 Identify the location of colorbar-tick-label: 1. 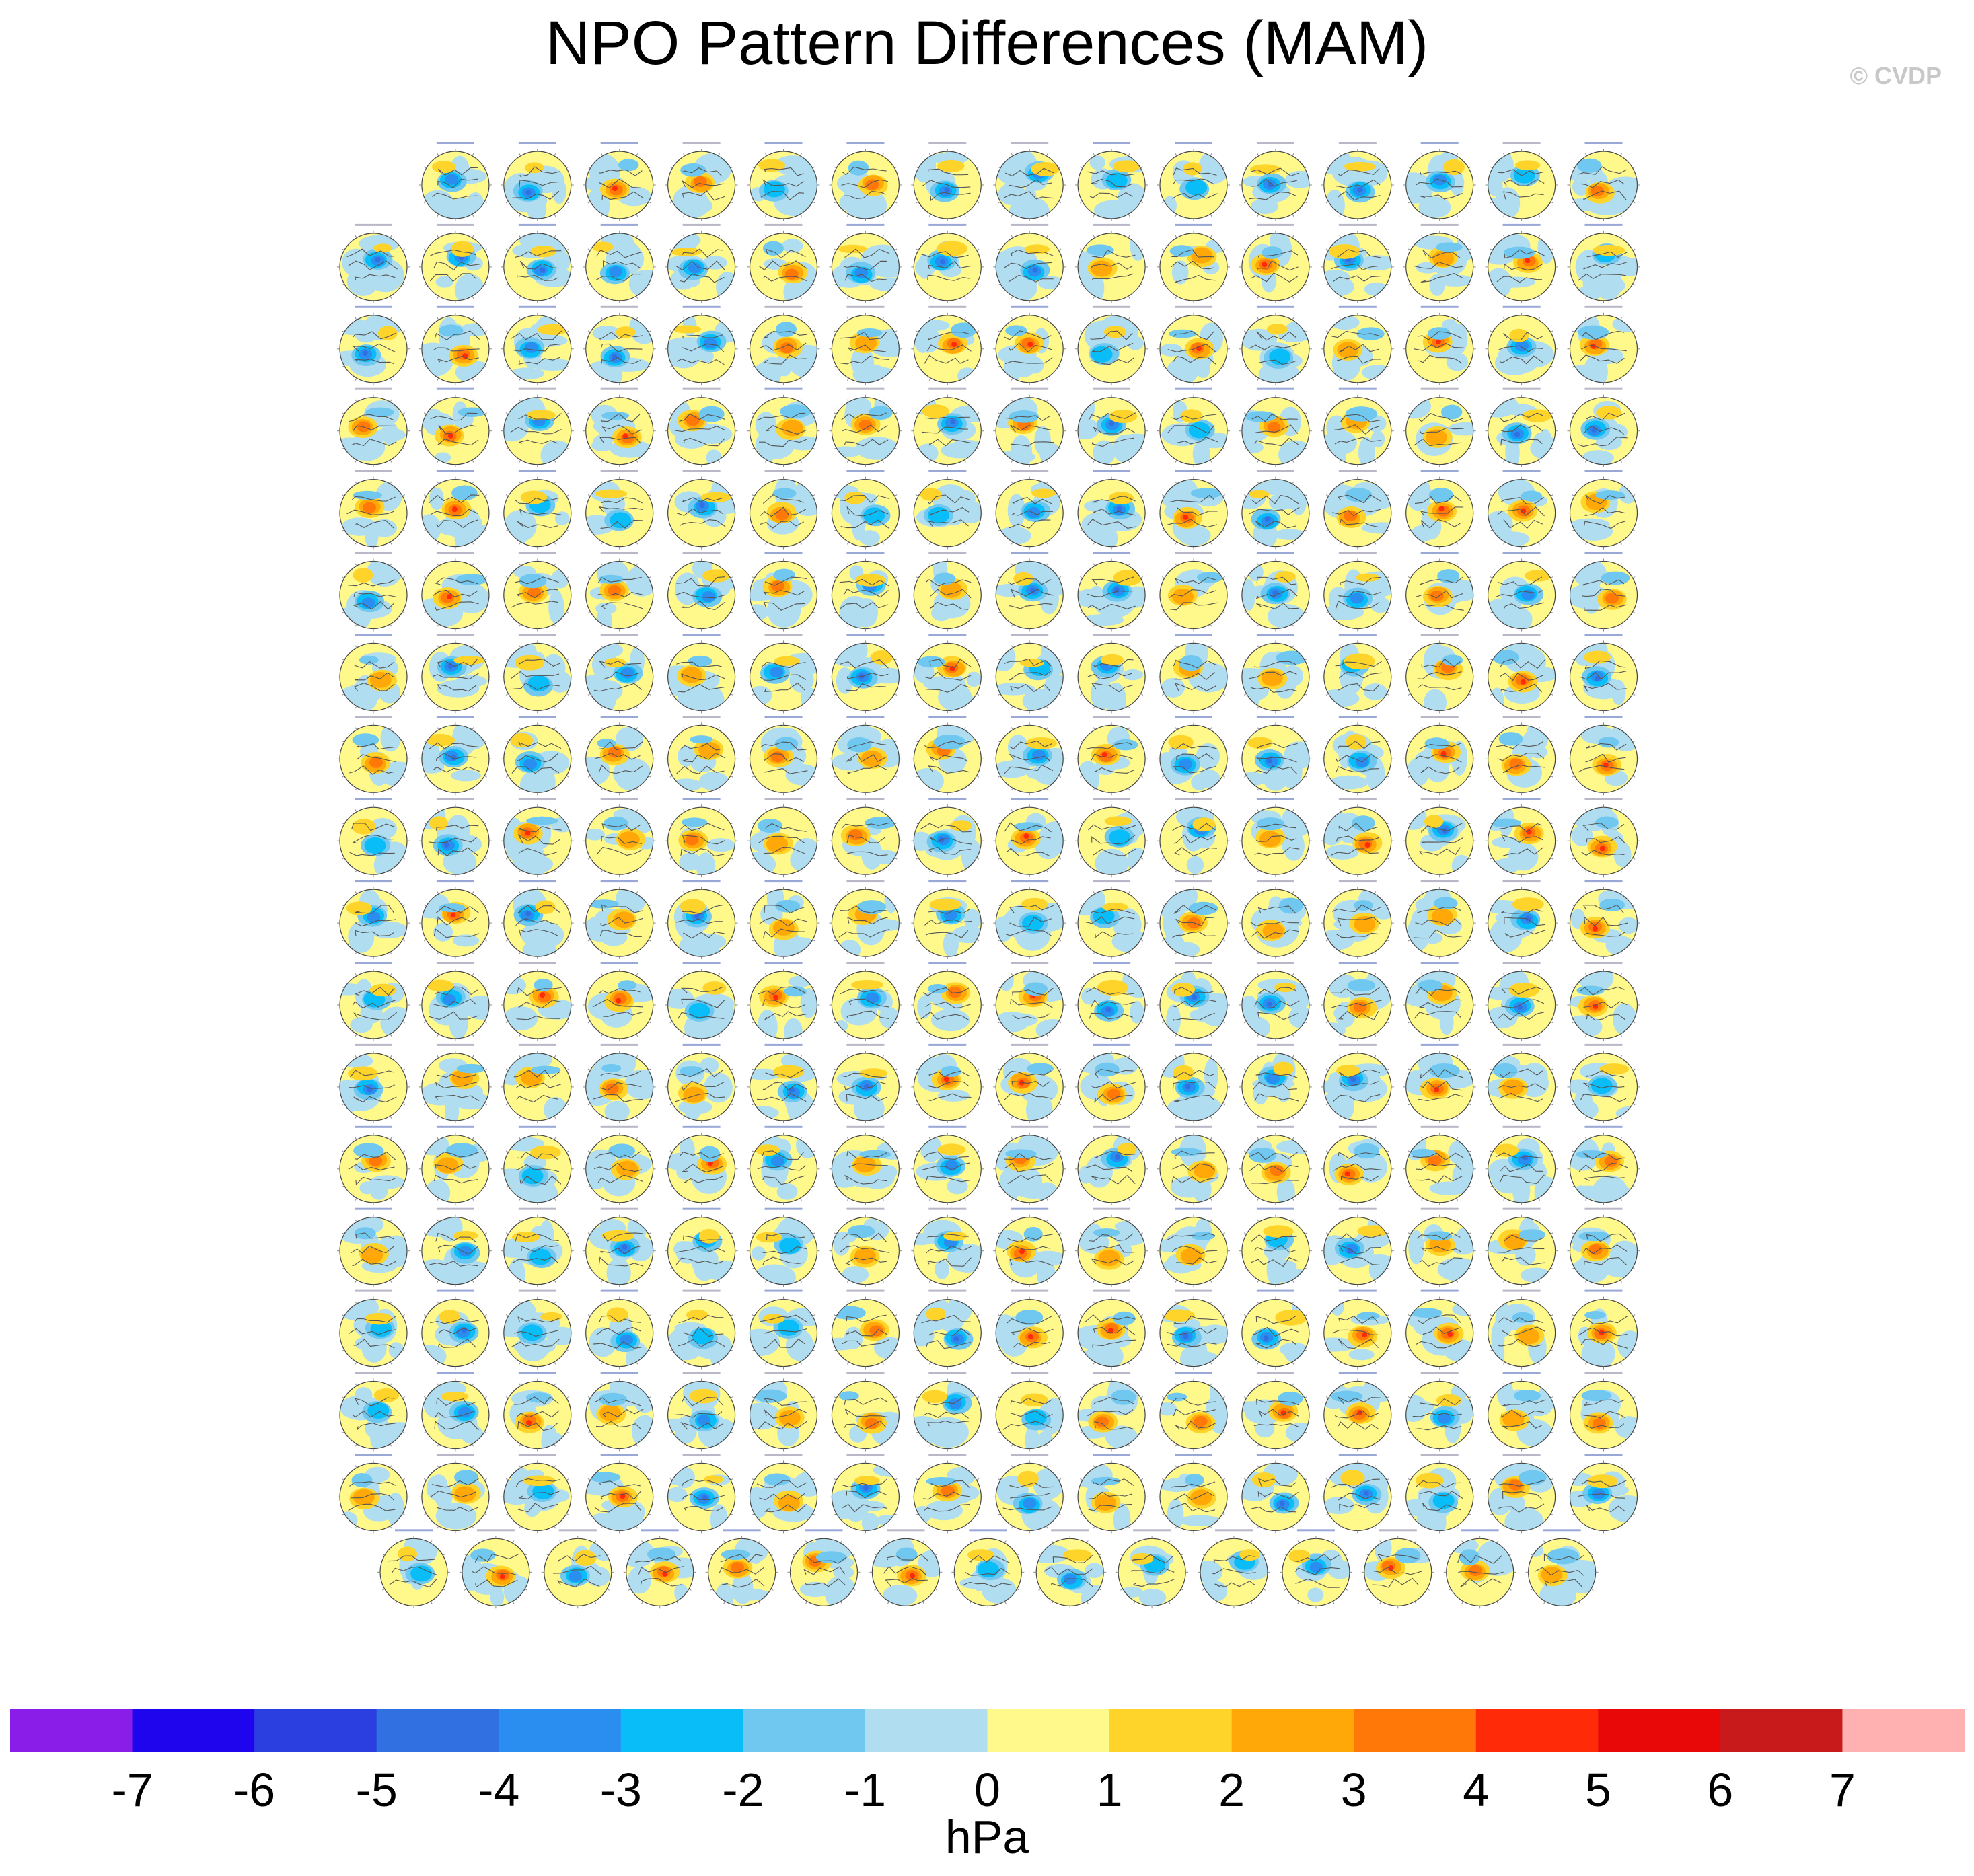
(1110, 1790).